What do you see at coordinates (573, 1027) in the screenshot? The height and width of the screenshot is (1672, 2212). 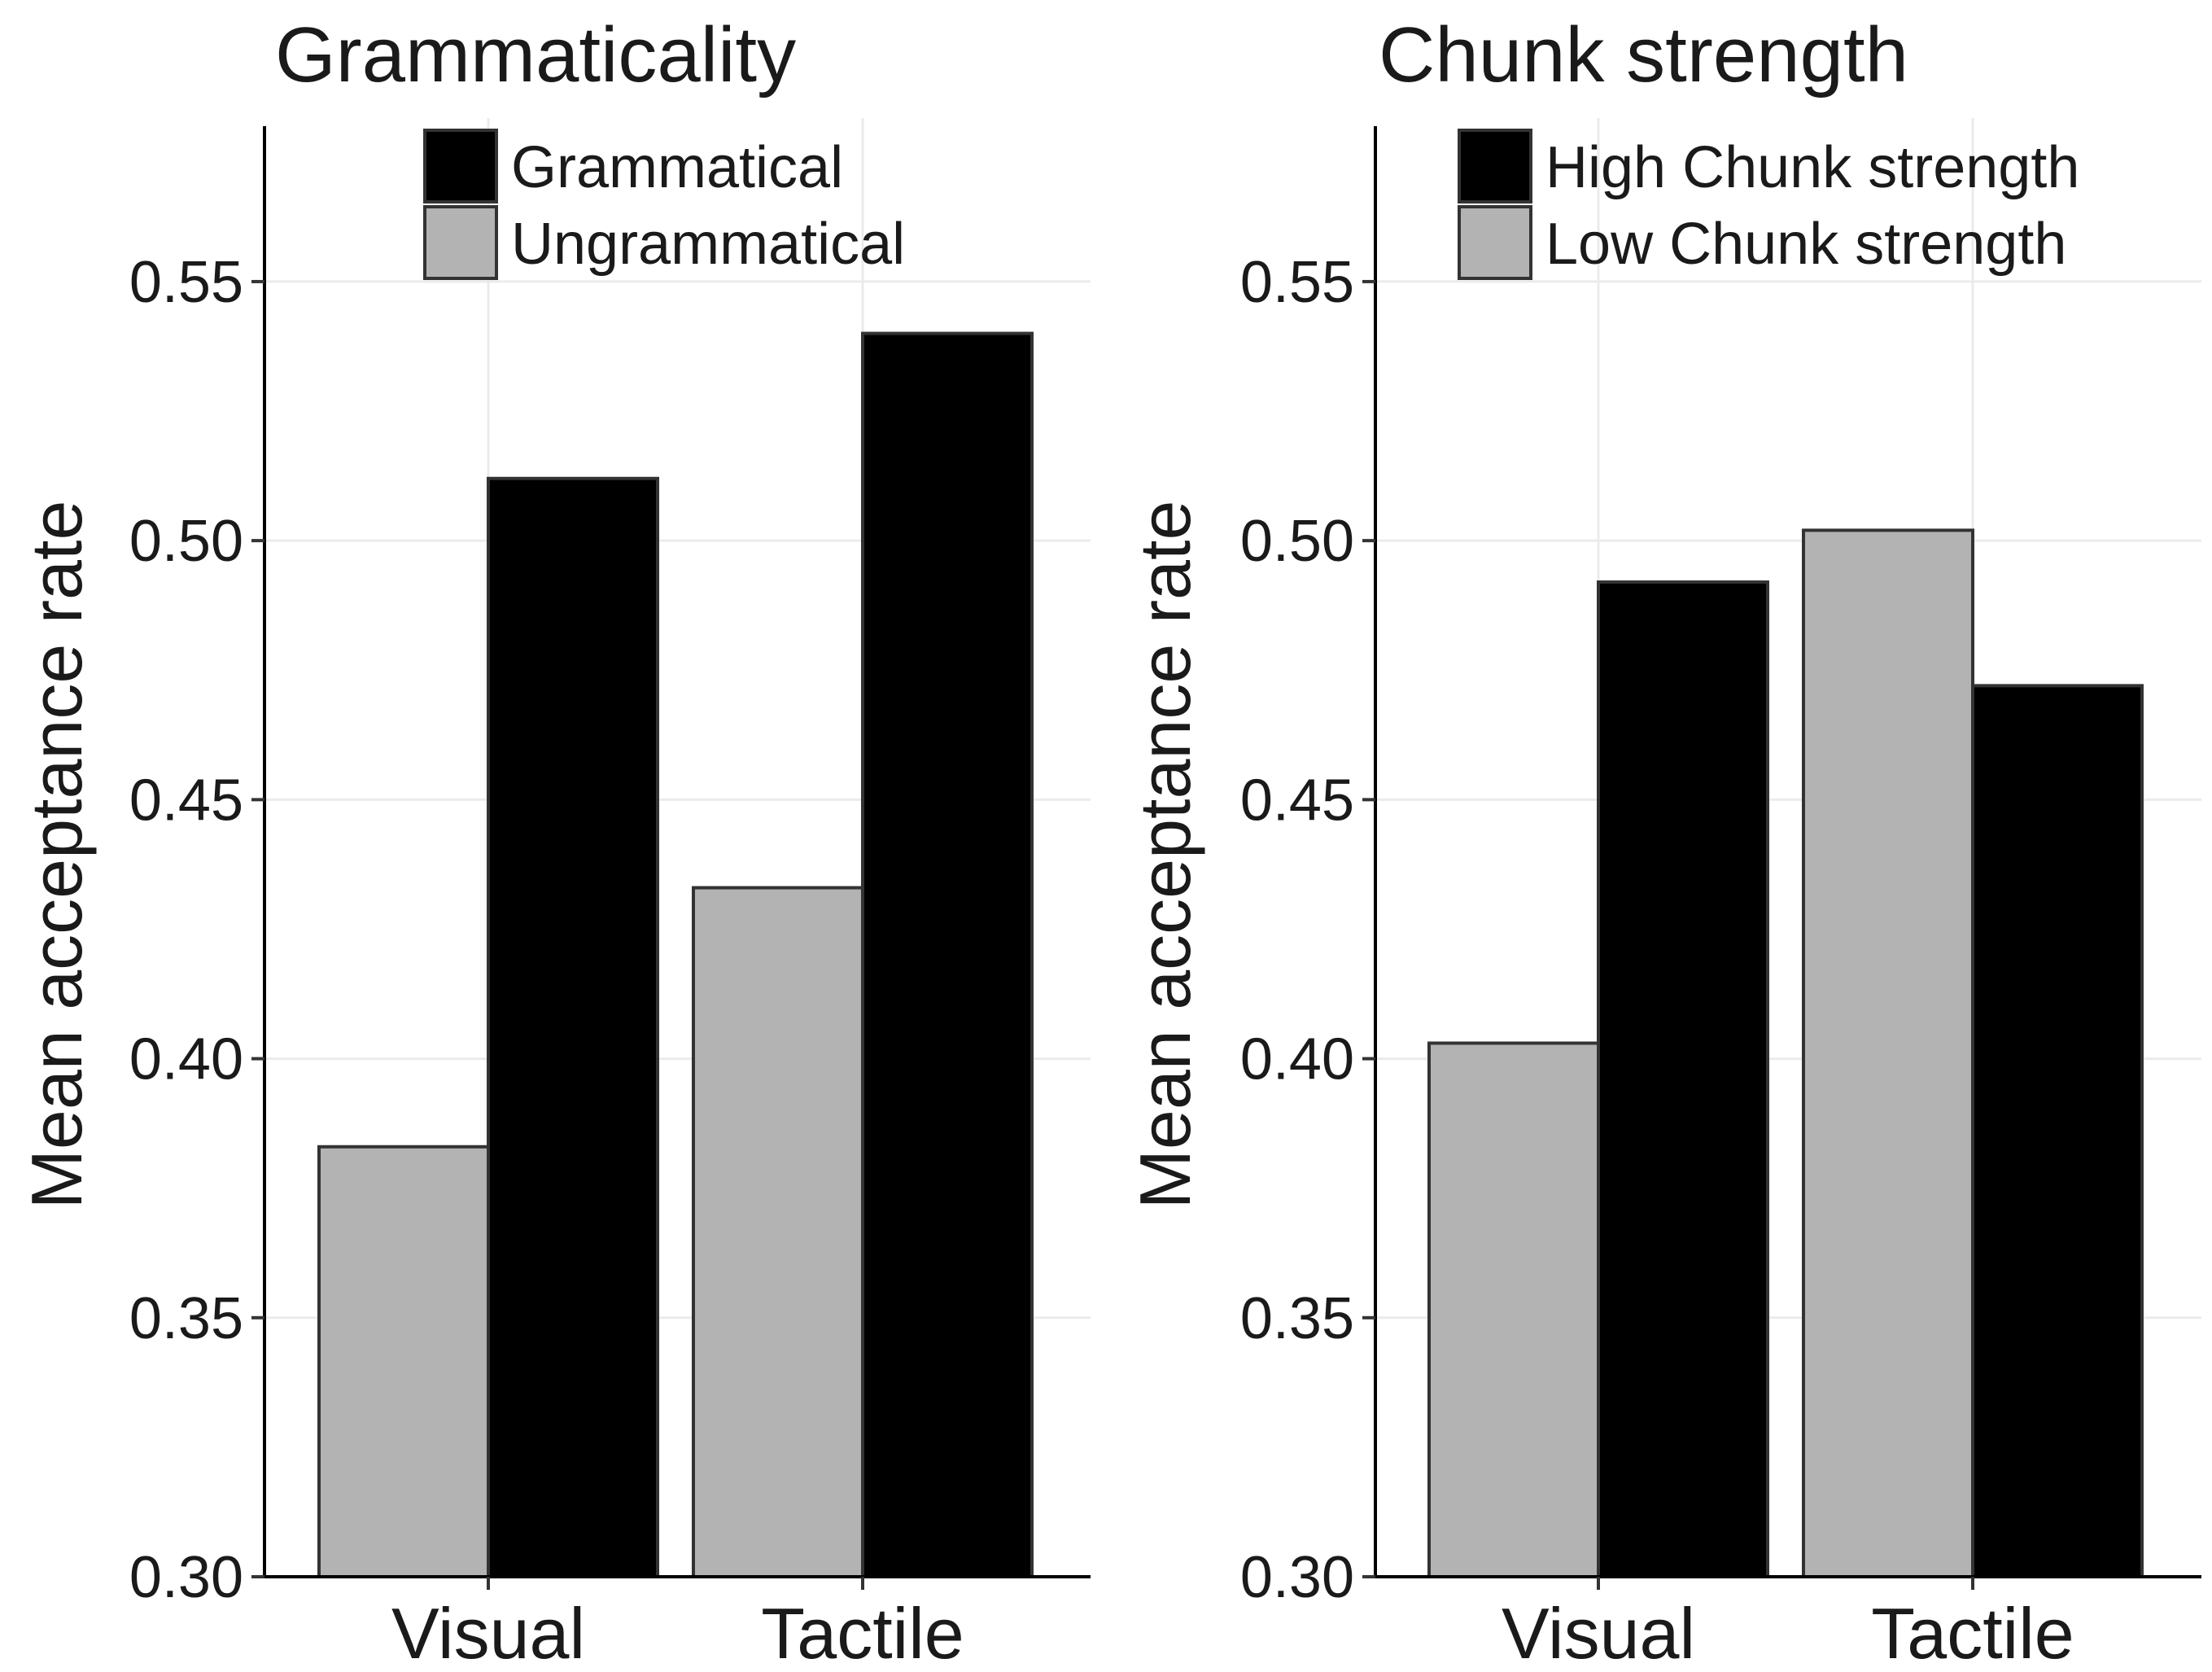 I see `bar-grammatical-visual` at bounding box center [573, 1027].